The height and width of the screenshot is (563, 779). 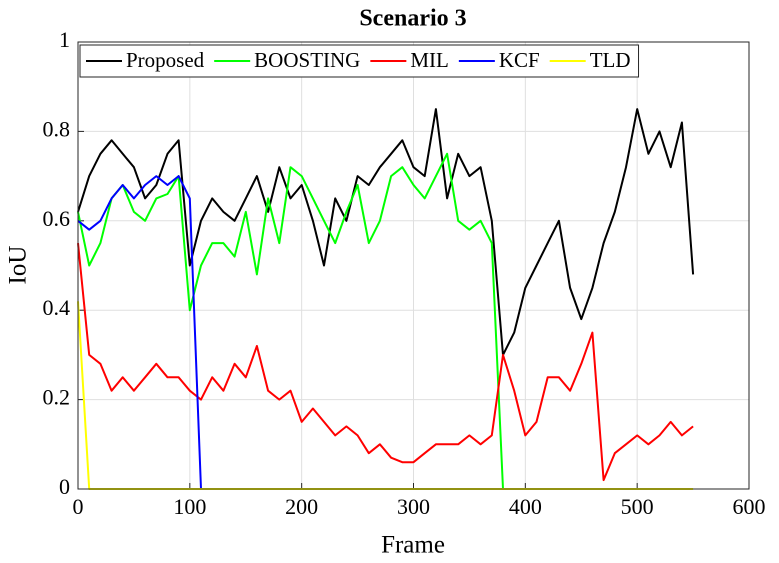 I want to click on y-axis-label: IoU, so click(x=18, y=265).